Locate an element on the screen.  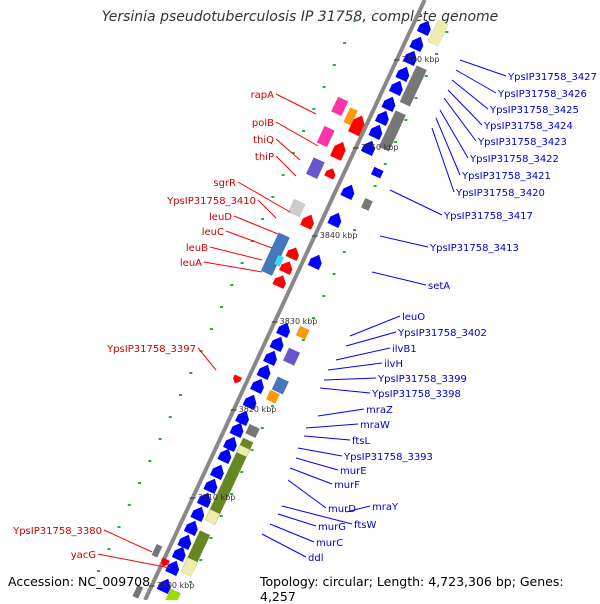
reverse-gene-label: ilvH is located at coordinates (393, 364).